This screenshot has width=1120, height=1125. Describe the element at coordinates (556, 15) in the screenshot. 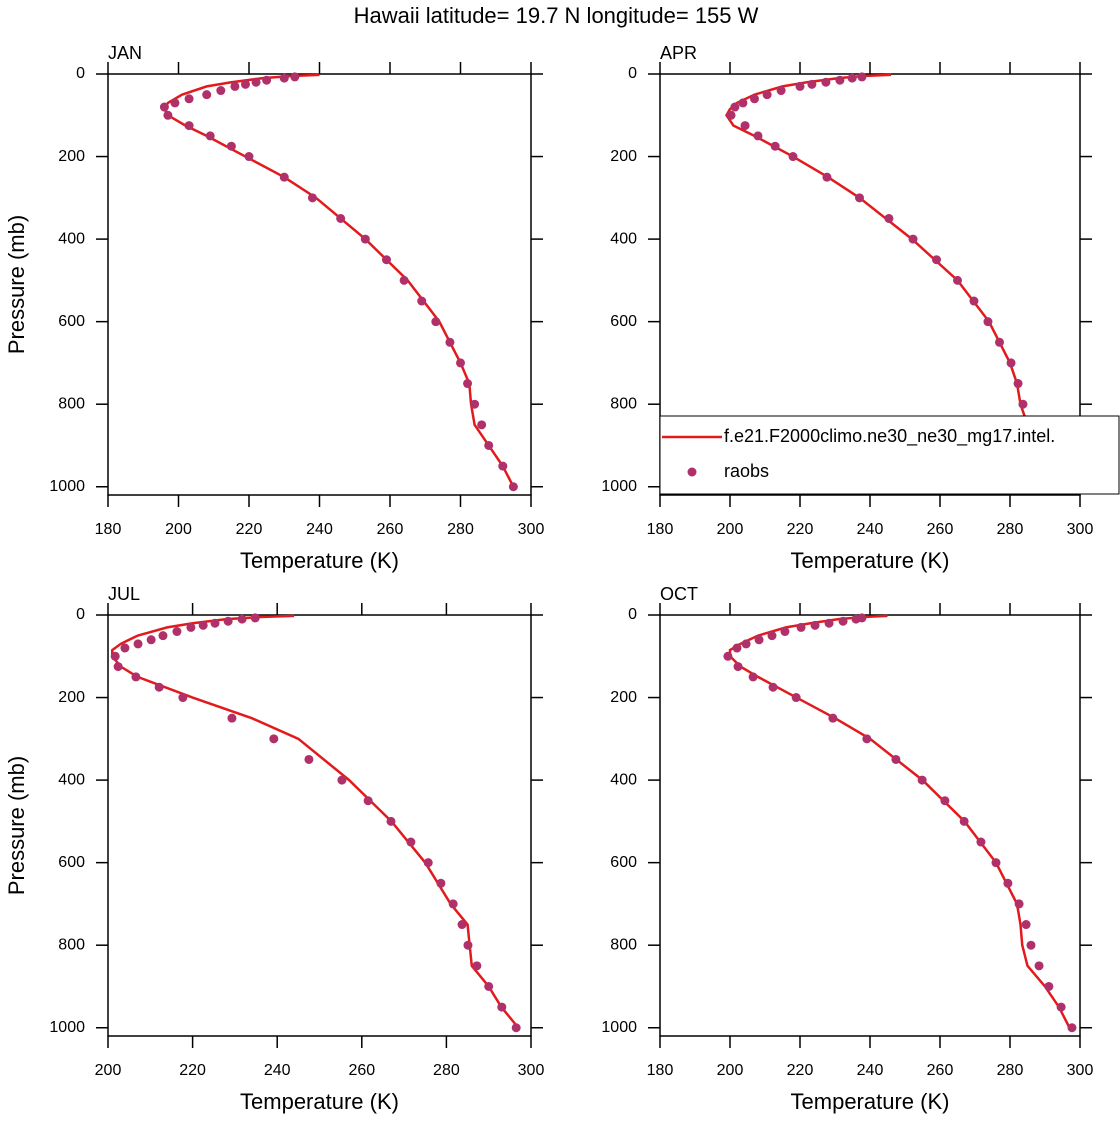

I see `figure-title: Hawaii latitude= 19.7 N longitude= 155 W` at that location.